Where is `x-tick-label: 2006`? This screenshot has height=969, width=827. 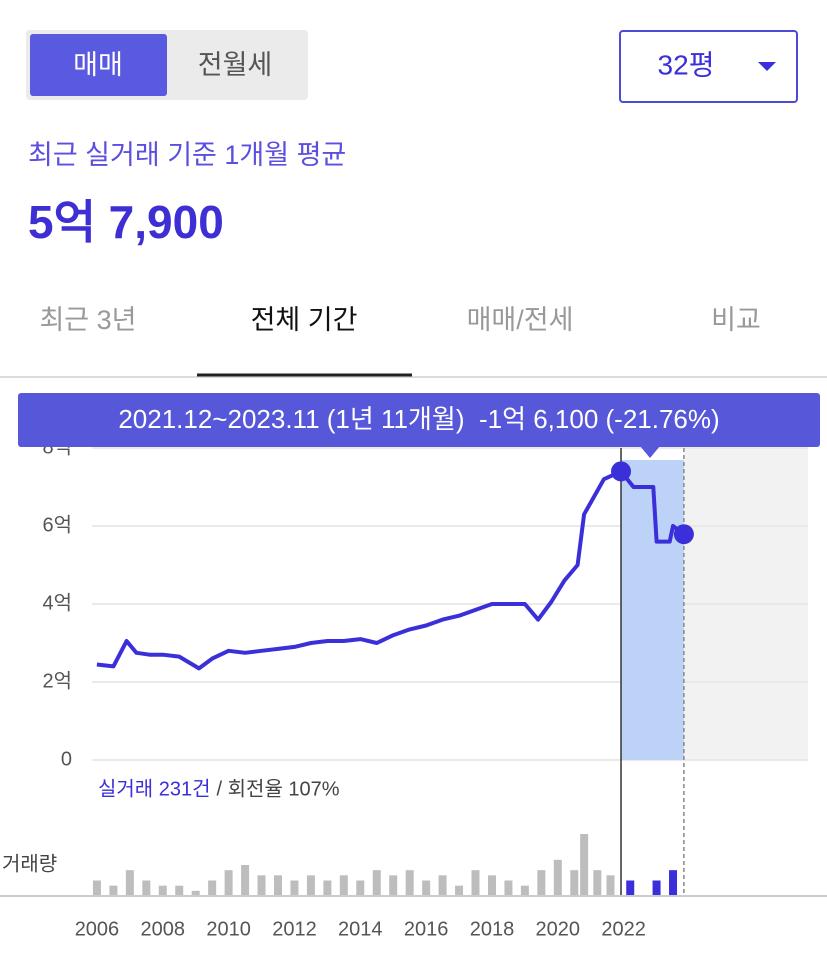
x-tick-label: 2006 is located at coordinates (97, 929).